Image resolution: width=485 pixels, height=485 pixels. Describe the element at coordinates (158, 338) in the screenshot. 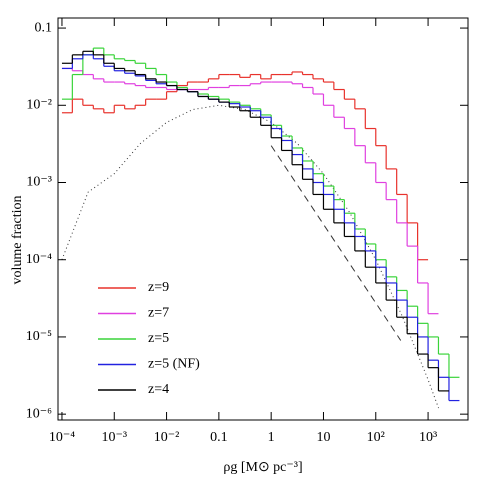

I see `legend-label: z=5` at that location.